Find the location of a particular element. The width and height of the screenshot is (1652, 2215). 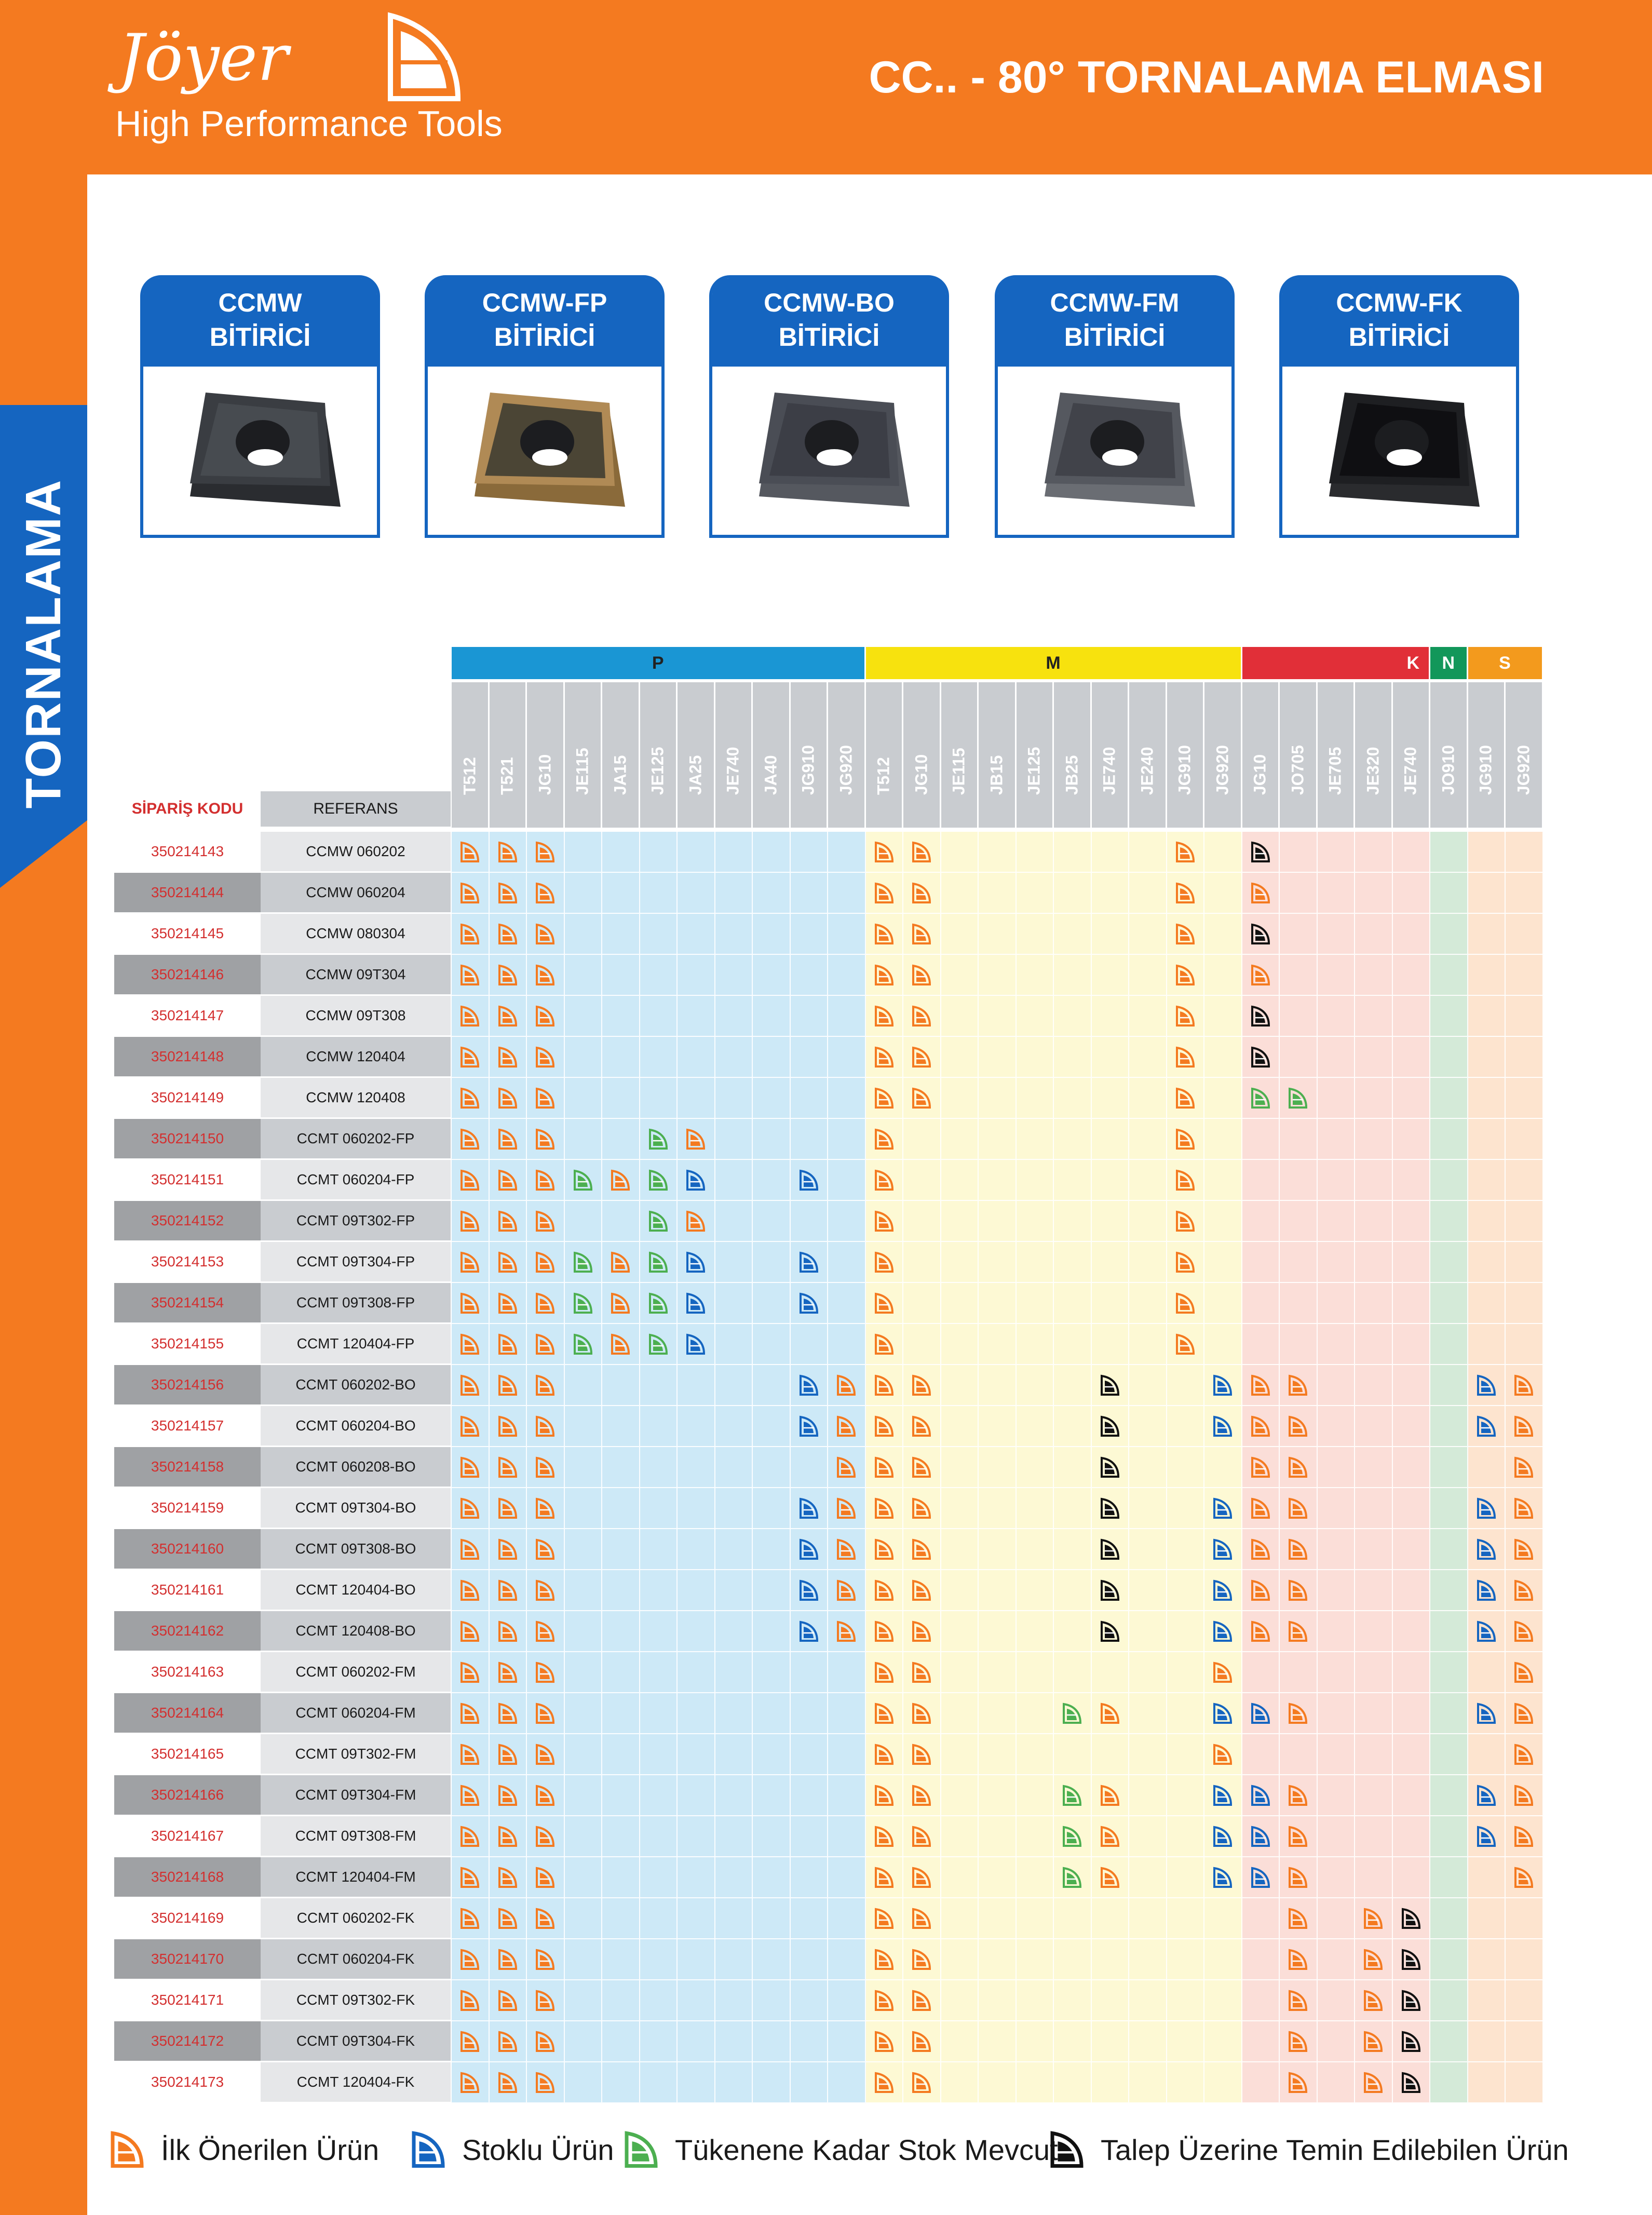

reference: CCMT 09T304-FK is located at coordinates (356, 2041).